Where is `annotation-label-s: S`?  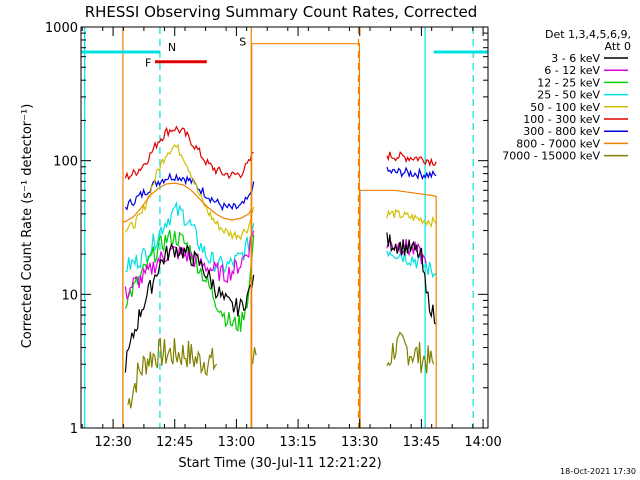 annotation-label-s: S is located at coordinates (242, 41).